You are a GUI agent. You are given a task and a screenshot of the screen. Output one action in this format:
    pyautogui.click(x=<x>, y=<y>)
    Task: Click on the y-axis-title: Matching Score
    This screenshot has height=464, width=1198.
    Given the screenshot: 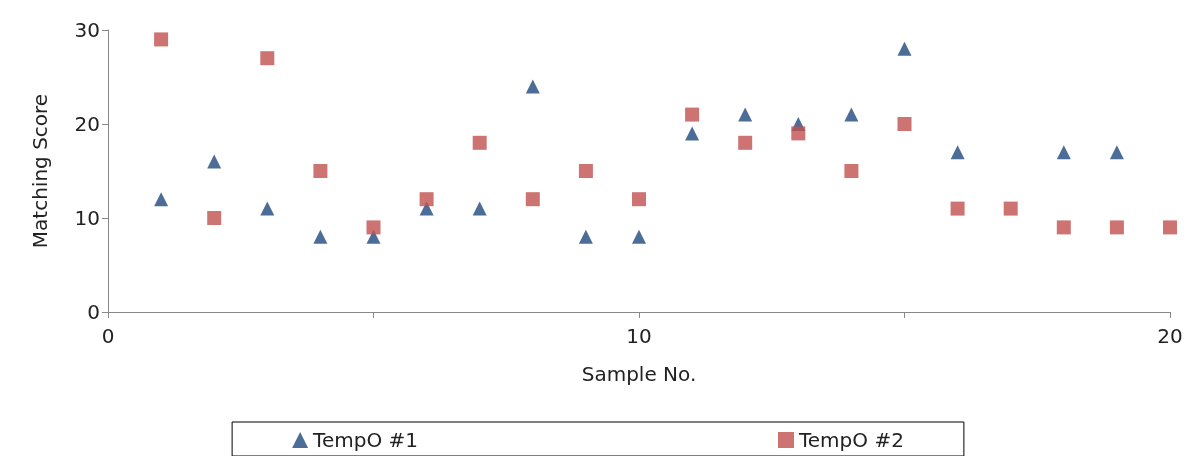 What is the action you would take?
    pyautogui.click(x=40, y=171)
    